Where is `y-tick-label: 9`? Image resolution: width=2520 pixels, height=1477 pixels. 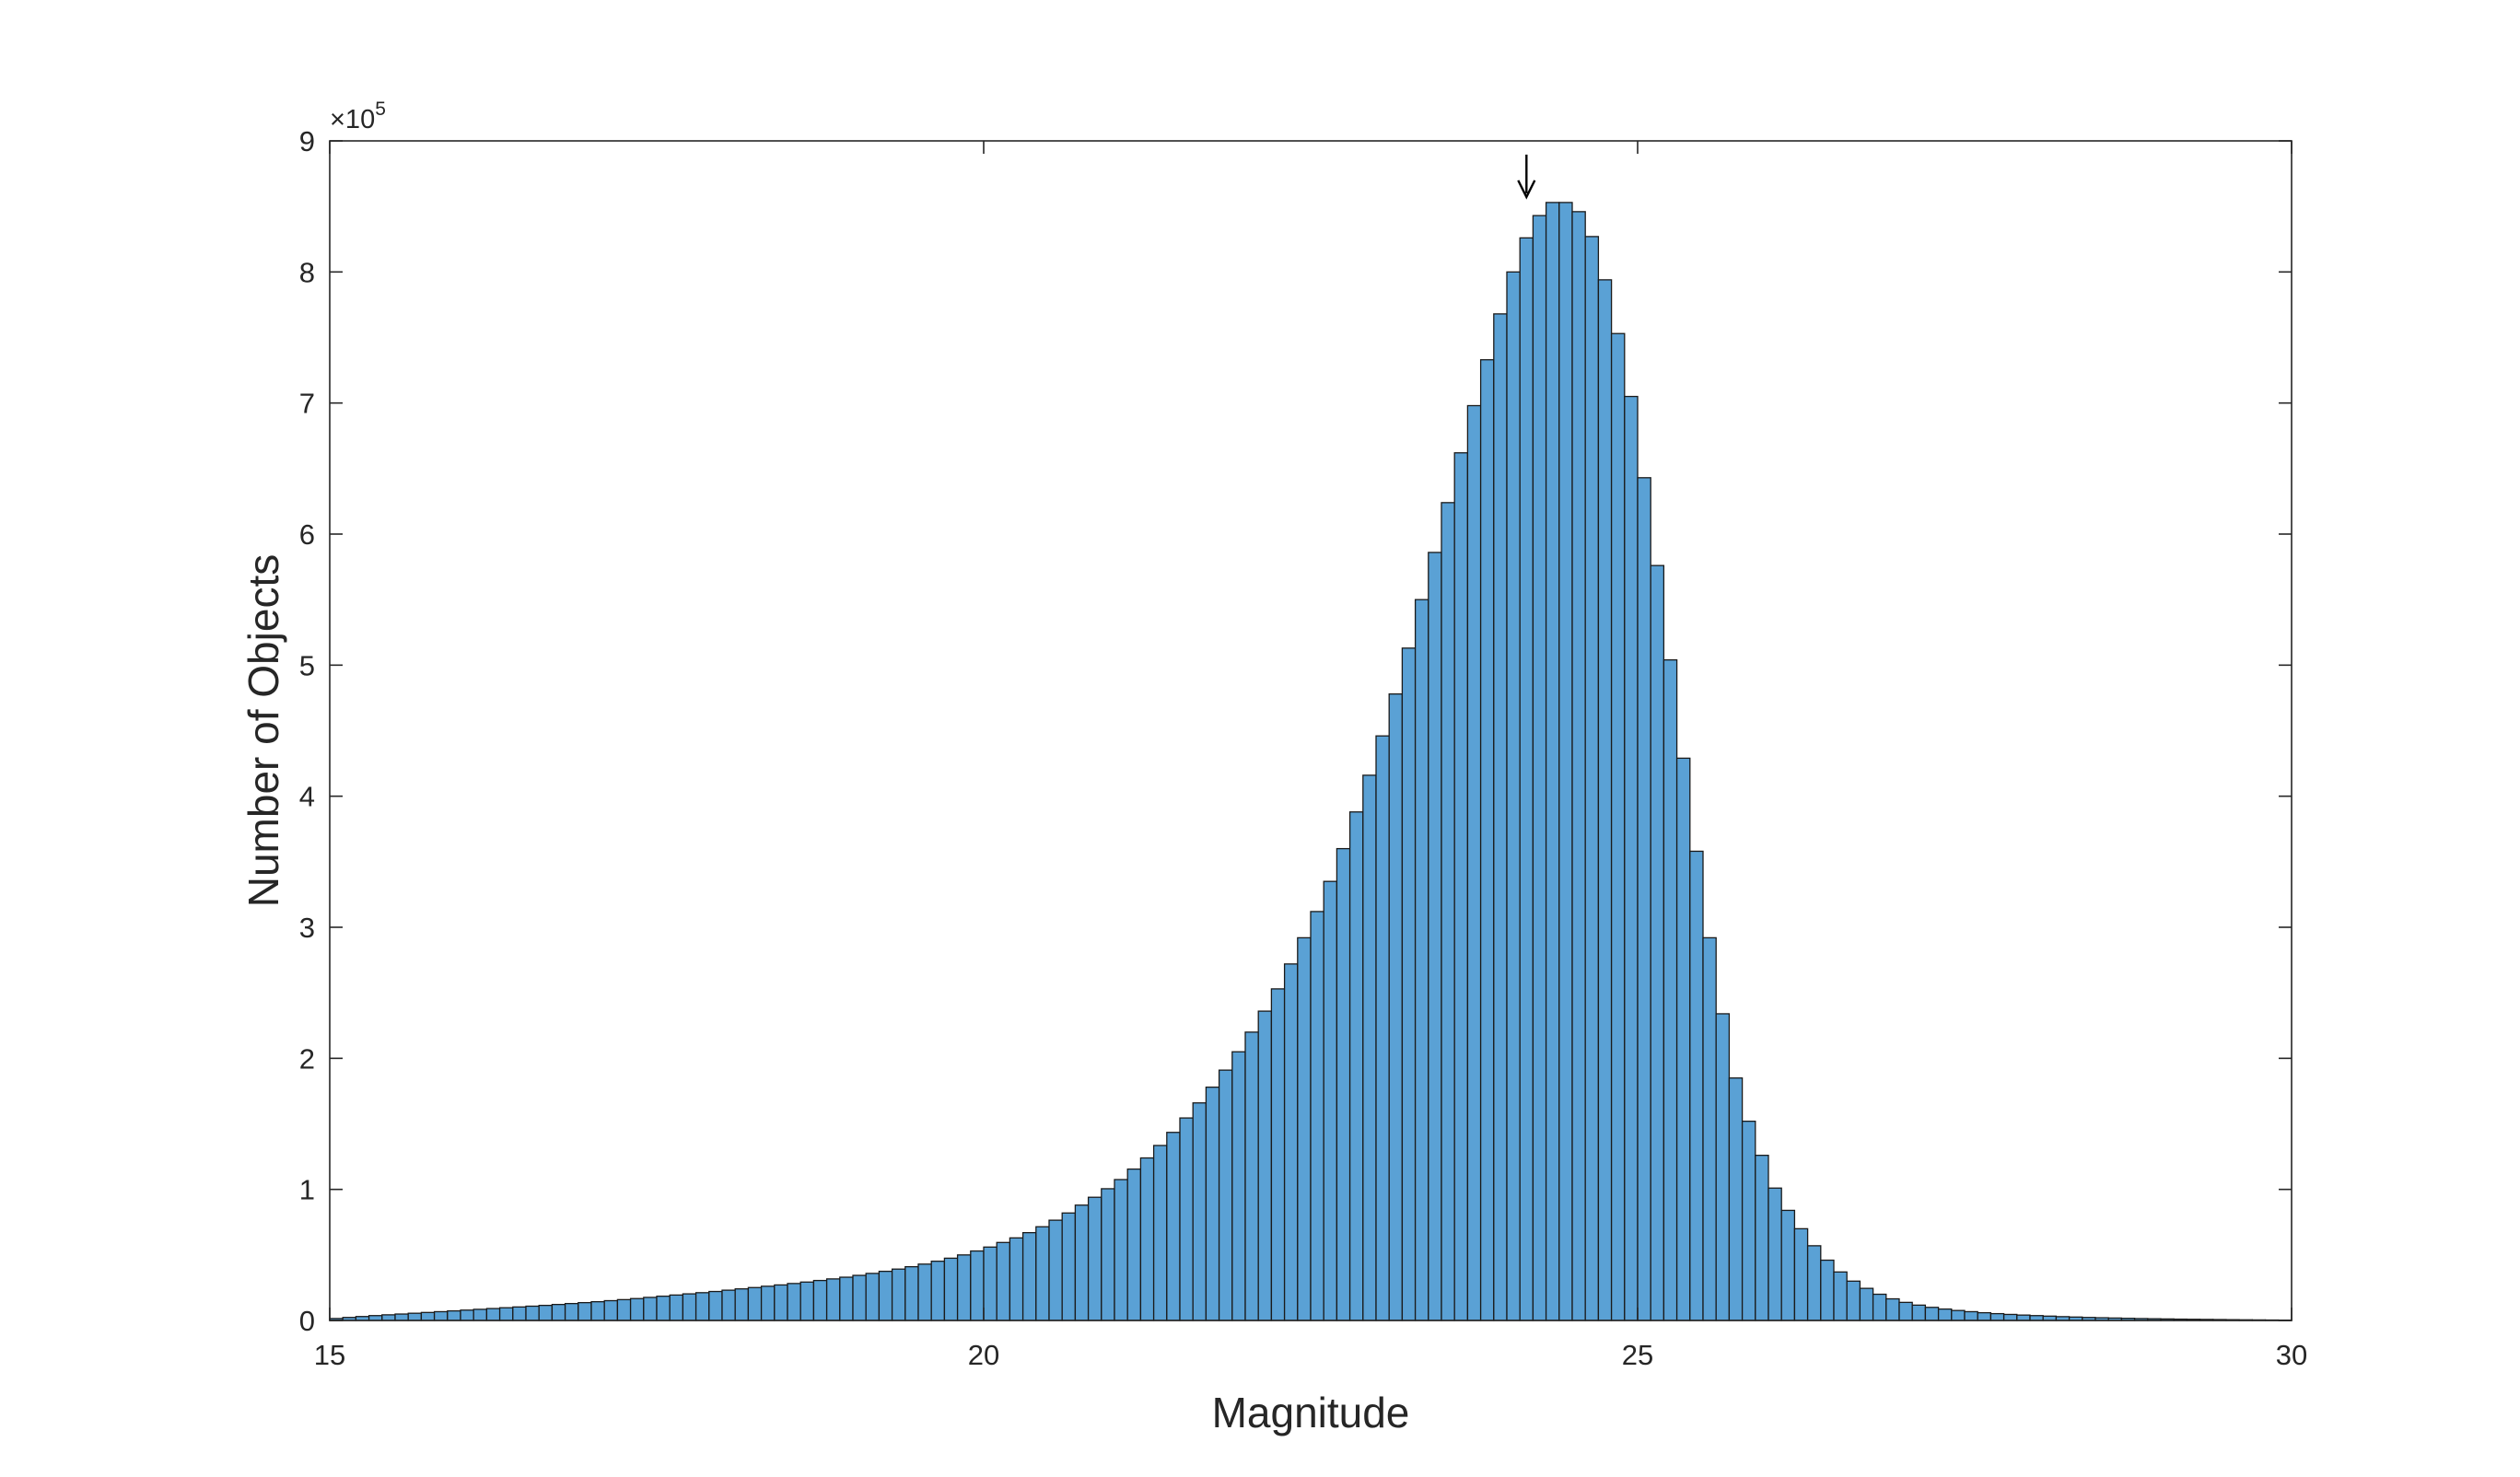 y-tick-label: 9 is located at coordinates (307, 141).